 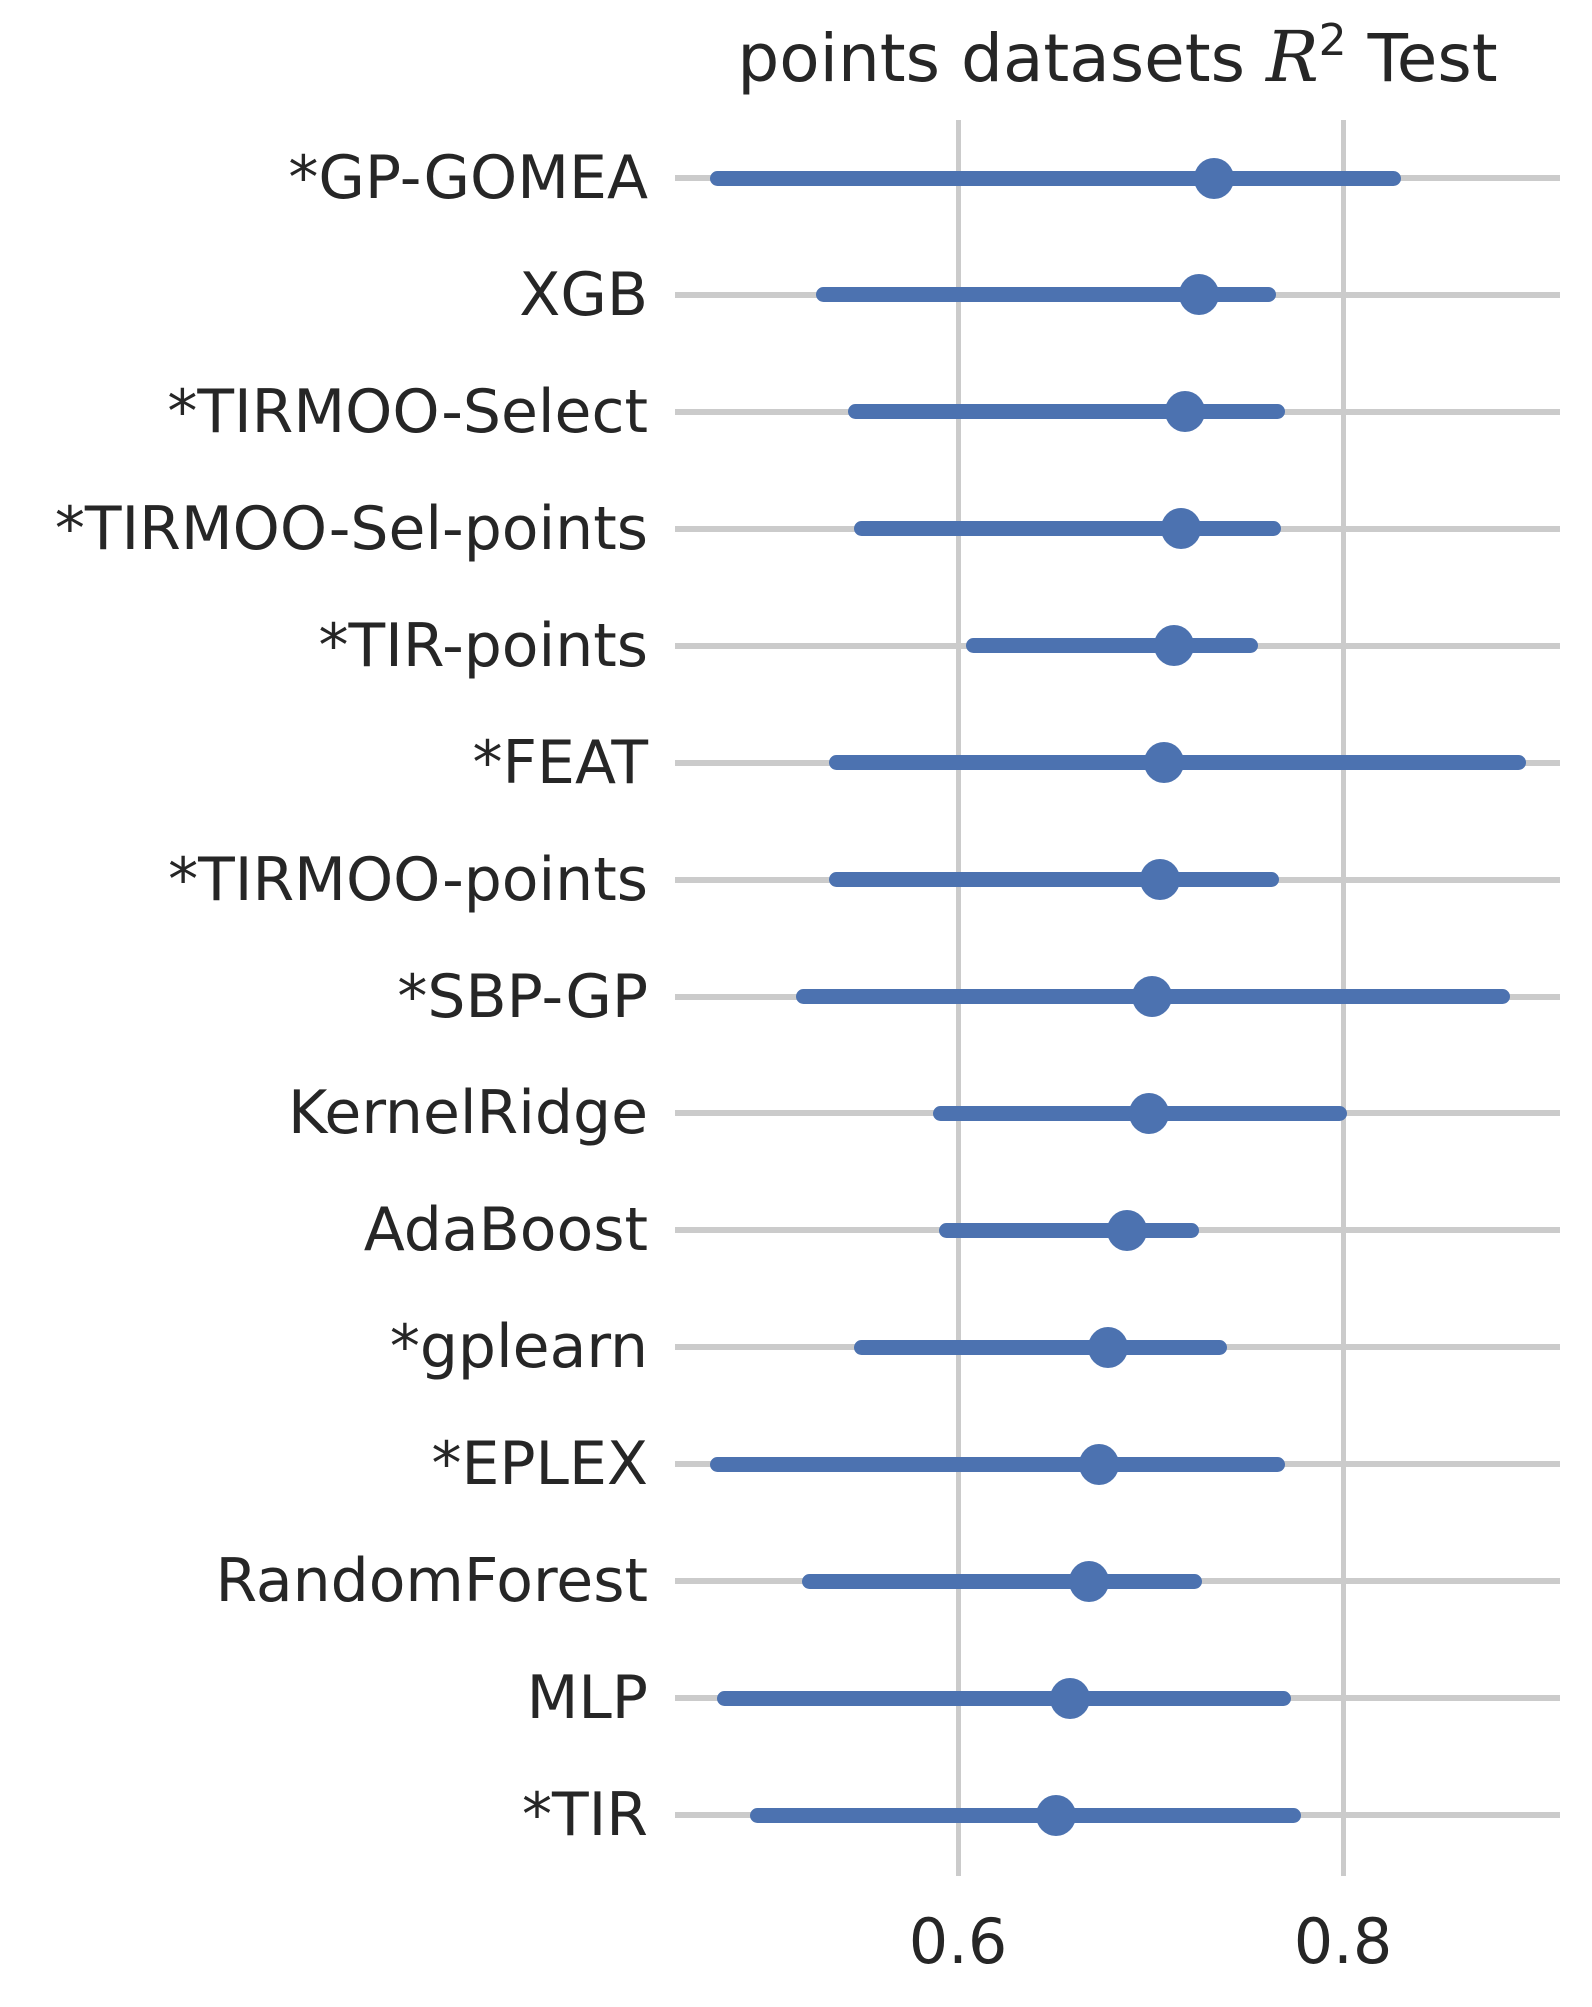 I want to click on chart-title-prefix: points datasets, so click(x=1001, y=58).